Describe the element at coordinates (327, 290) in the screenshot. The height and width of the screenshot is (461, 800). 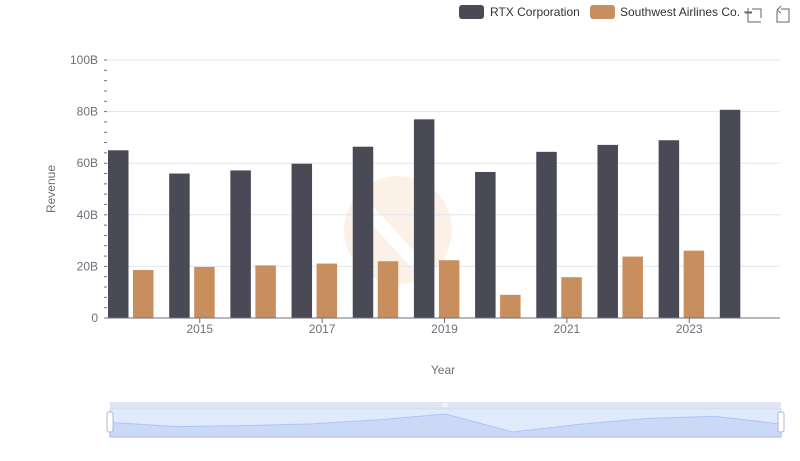
I see `bar-southwest-2017` at that location.